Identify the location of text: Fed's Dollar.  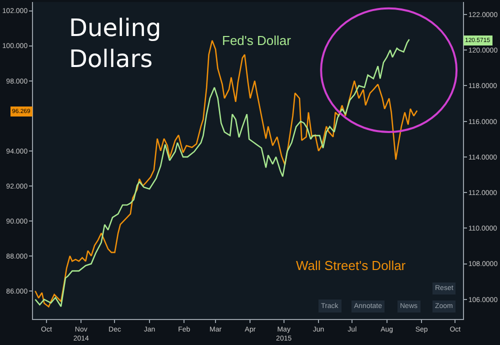
(257, 40).